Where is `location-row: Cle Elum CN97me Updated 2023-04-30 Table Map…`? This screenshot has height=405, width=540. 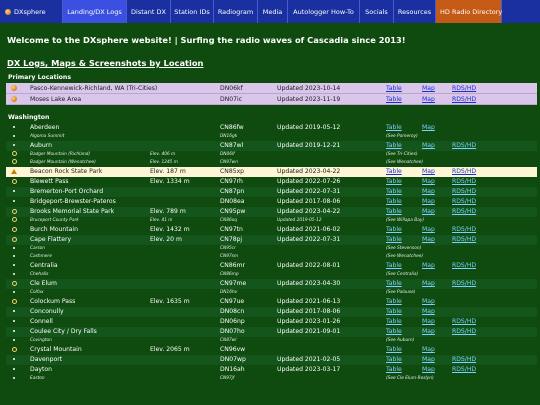
location-row: Cle Elum CN97me Updated 2023-04-30 Table Map… is located at coordinates (271, 284).